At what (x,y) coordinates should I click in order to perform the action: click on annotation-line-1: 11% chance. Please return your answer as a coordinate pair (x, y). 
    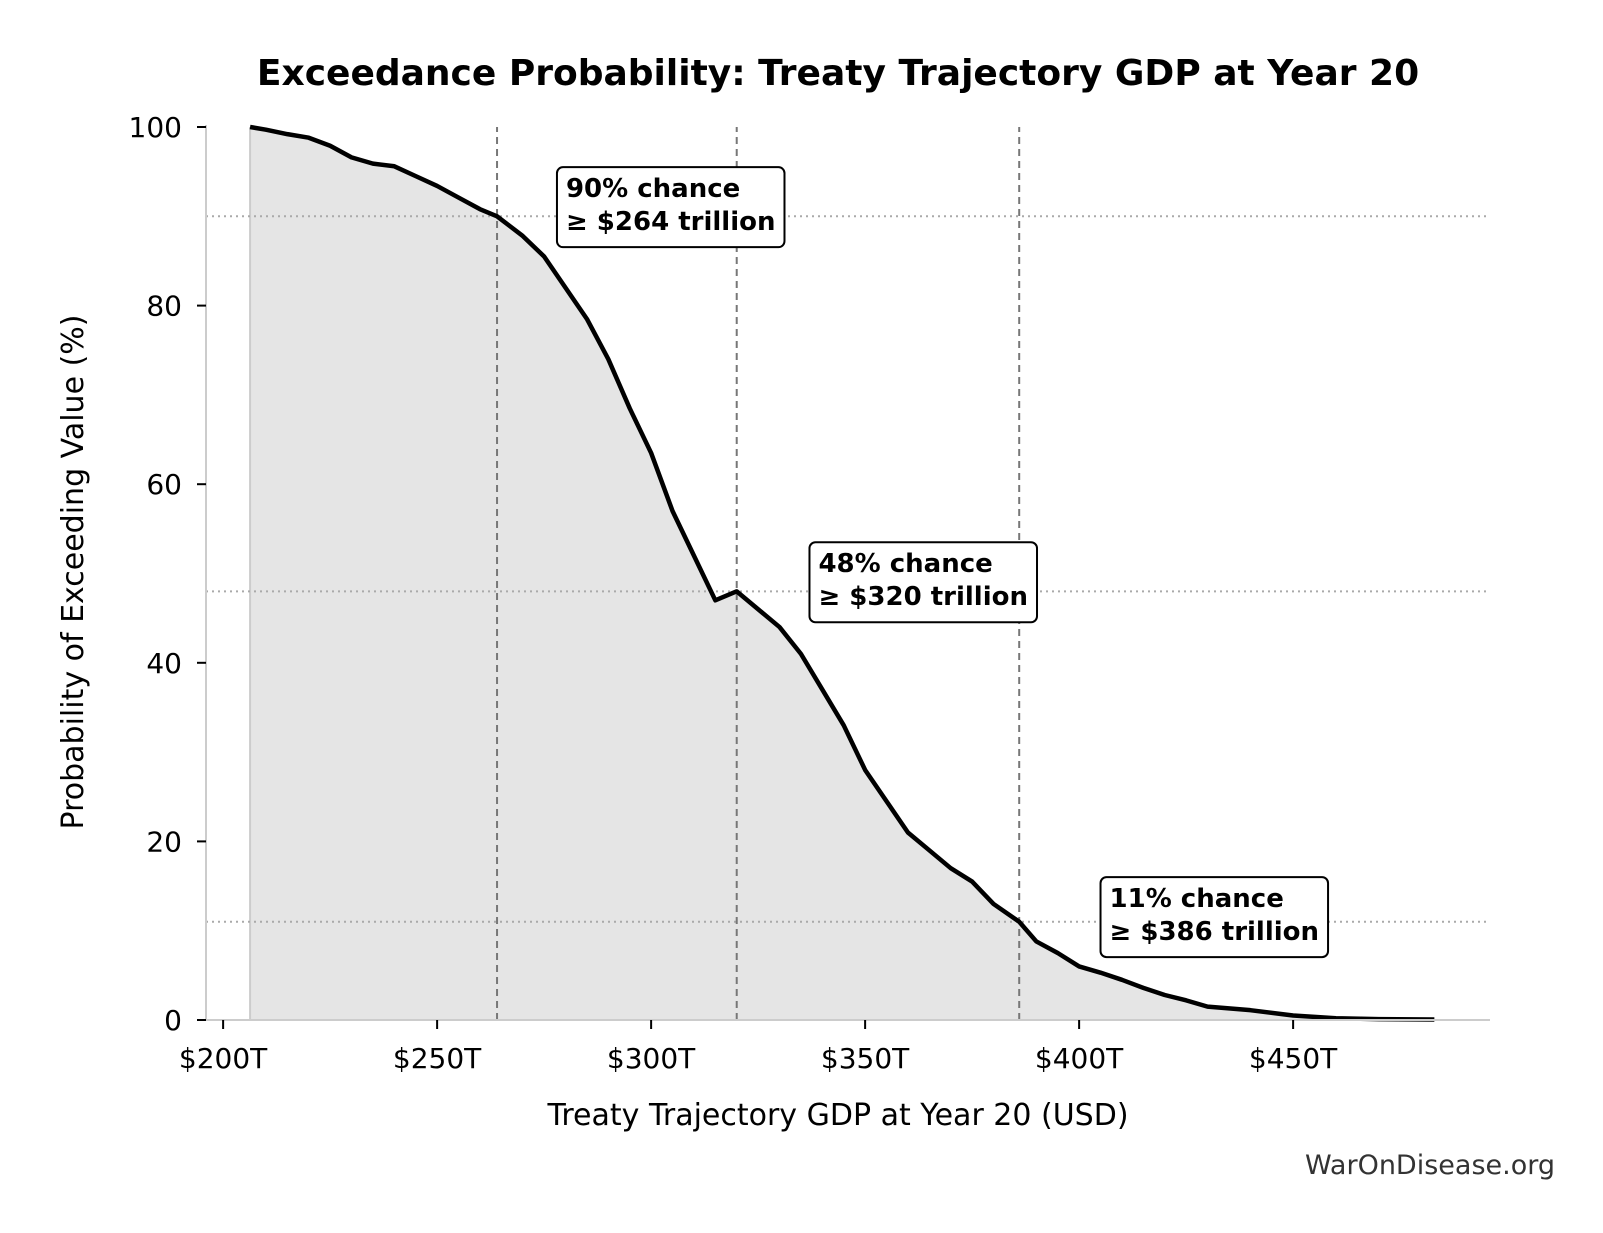
    Looking at the image, I should click on (1197, 899).